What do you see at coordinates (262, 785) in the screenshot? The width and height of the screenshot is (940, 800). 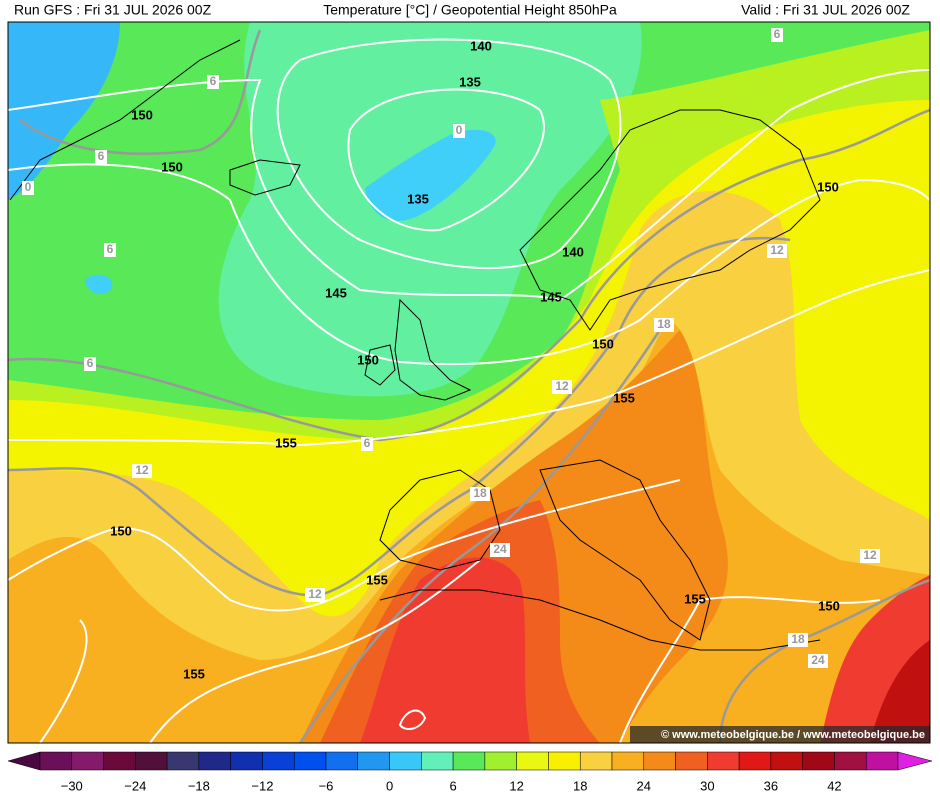 I see `colorbar-label: −12` at bounding box center [262, 785].